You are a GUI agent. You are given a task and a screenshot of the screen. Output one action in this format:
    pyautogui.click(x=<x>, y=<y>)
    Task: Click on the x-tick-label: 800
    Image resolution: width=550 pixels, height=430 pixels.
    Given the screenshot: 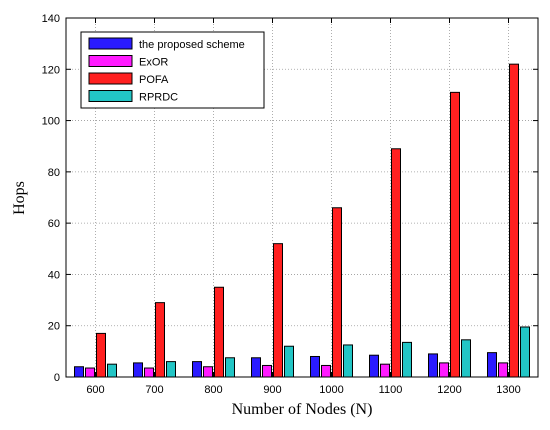 What is the action you would take?
    pyautogui.click(x=213, y=390)
    